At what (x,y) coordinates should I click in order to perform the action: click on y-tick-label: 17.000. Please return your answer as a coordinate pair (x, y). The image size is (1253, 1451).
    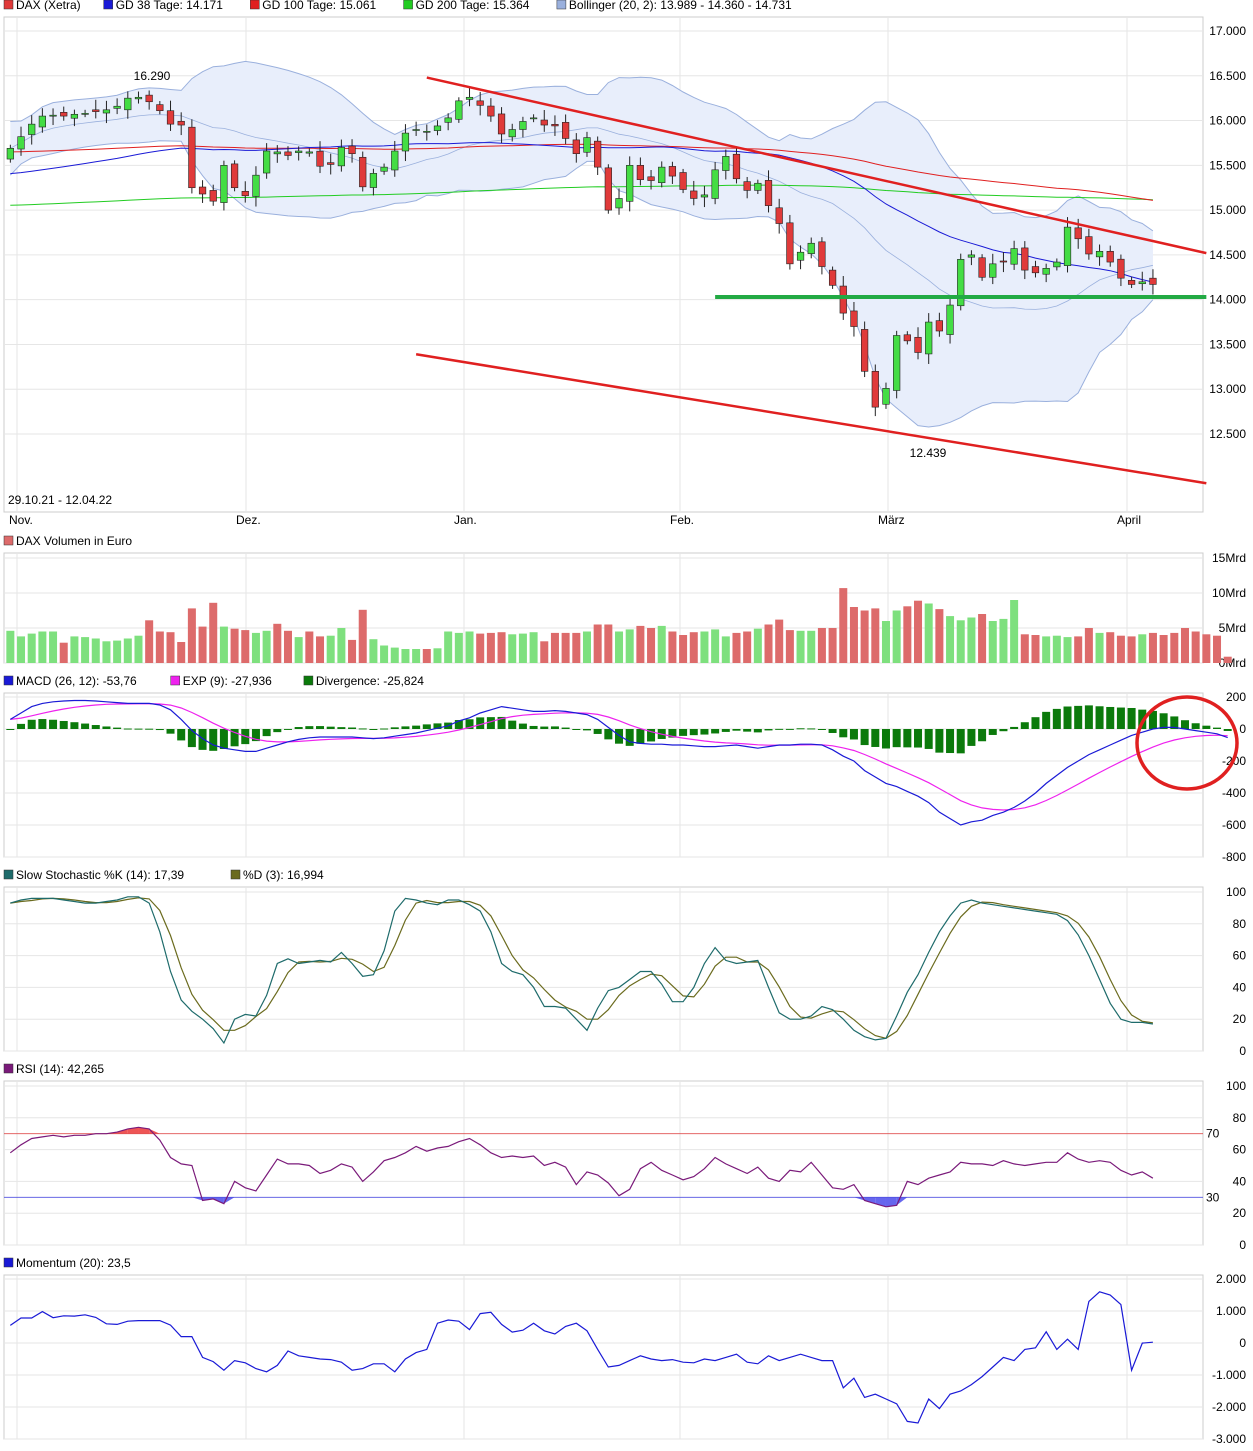
    Looking at the image, I should click on (1227, 31).